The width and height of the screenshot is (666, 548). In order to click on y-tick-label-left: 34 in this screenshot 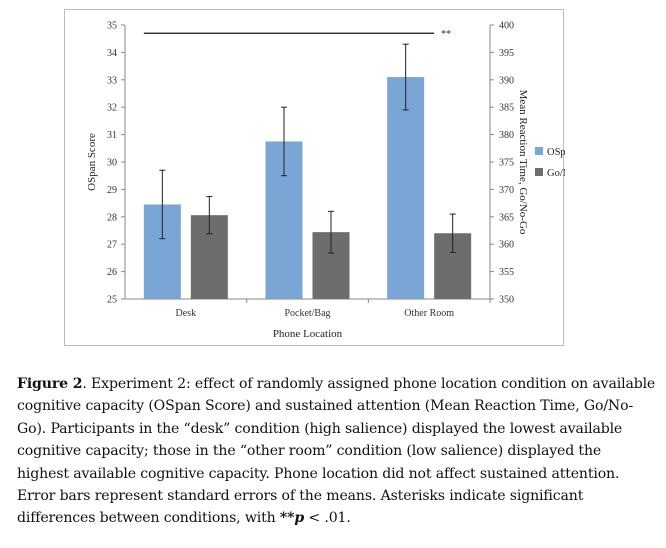, I will do `click(112, 53)`.